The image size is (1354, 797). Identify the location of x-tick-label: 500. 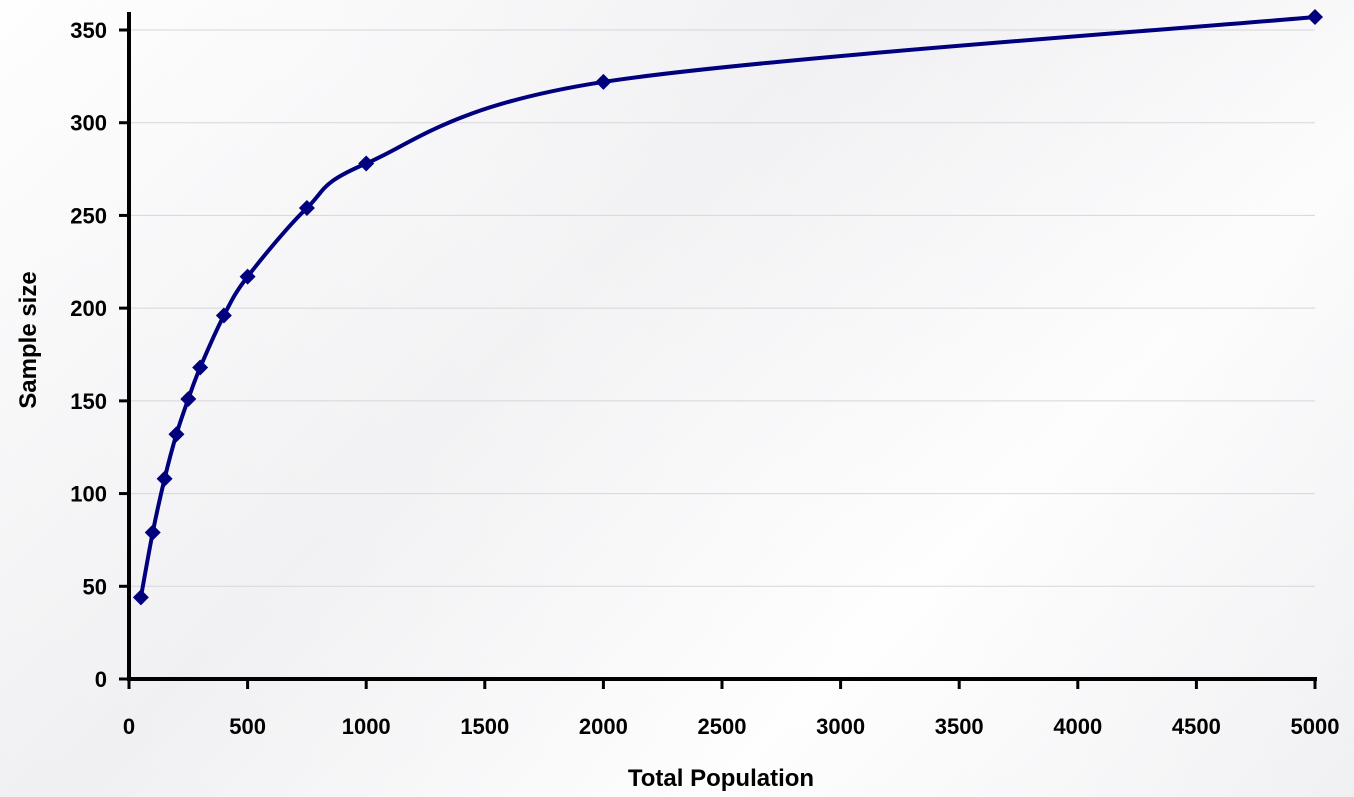
(247, 726).